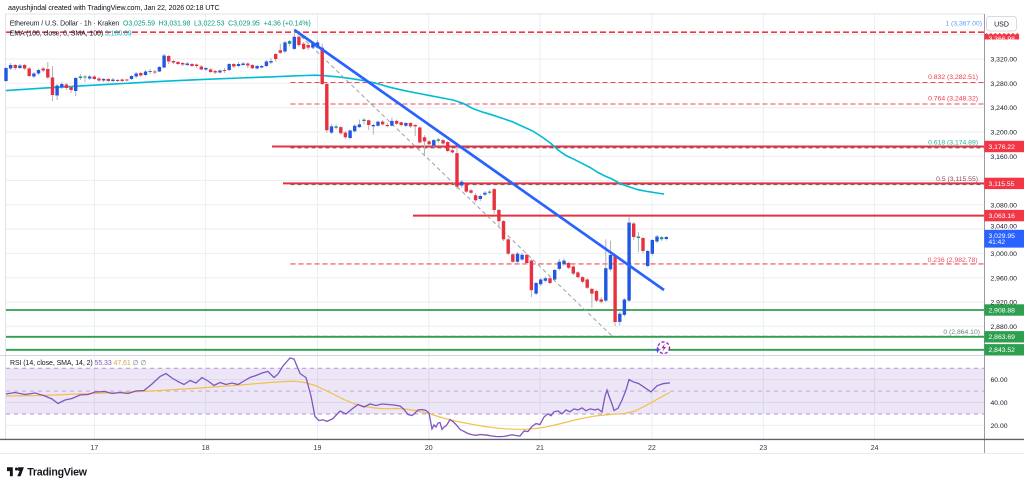 This screenshot has height=493, width=1024. Describe the element at coordinates (1004, 60) in the screenshot. I see `svg-text: 3,320.00` at that location.